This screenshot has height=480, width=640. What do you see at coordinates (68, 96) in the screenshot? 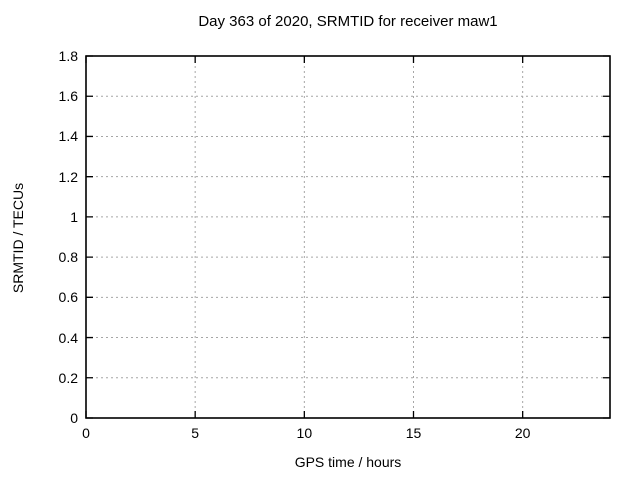
I see `y-tick-label: 1.6` at bounding box center [68, 96].